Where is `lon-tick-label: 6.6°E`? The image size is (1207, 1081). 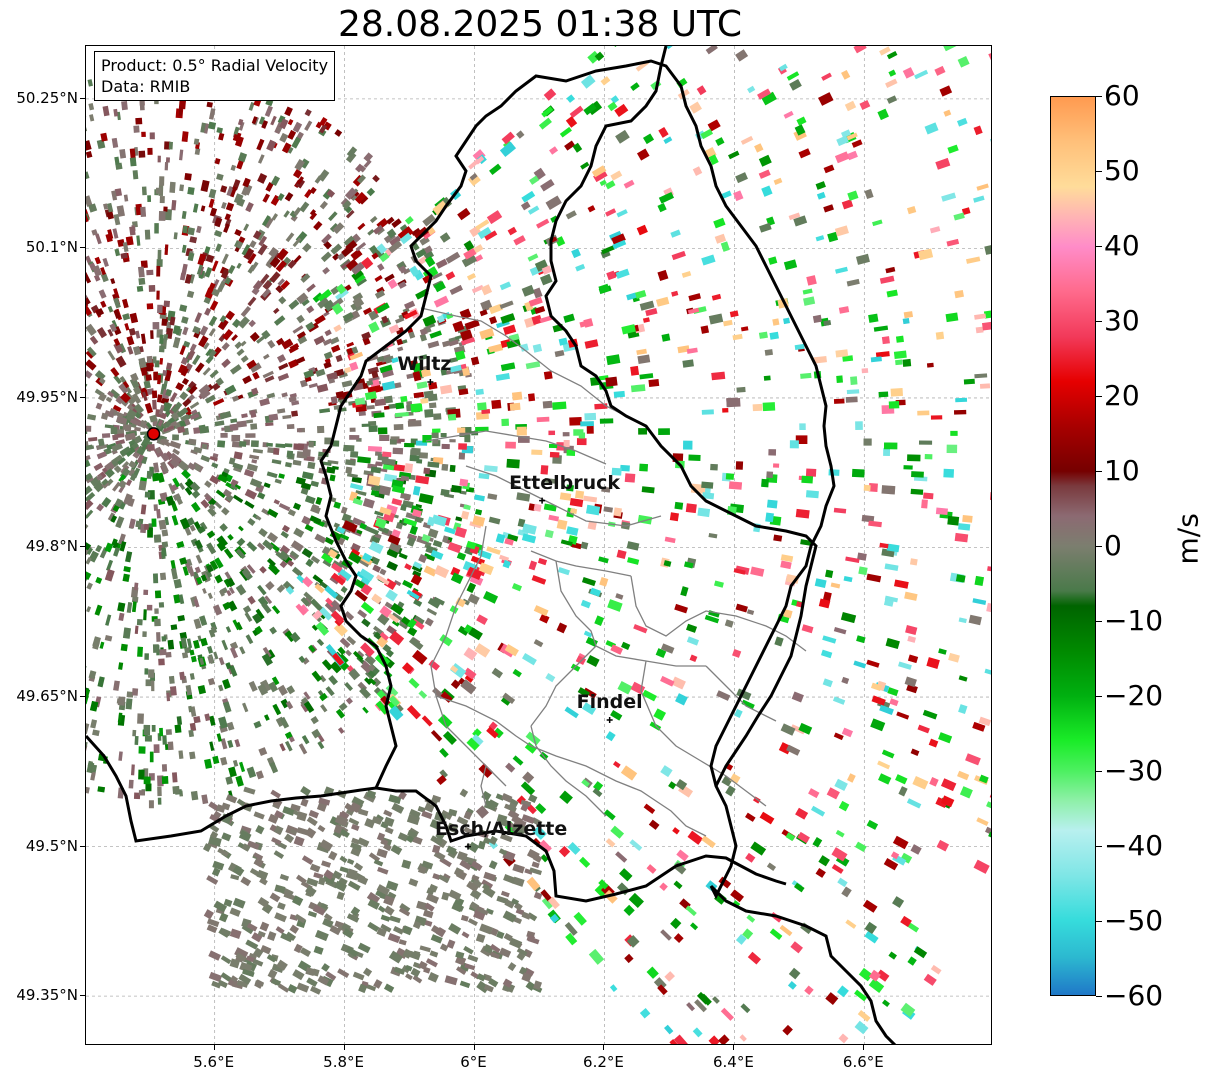
lon-tick-label: 6.6°E is located at coordinates (863, 1062).